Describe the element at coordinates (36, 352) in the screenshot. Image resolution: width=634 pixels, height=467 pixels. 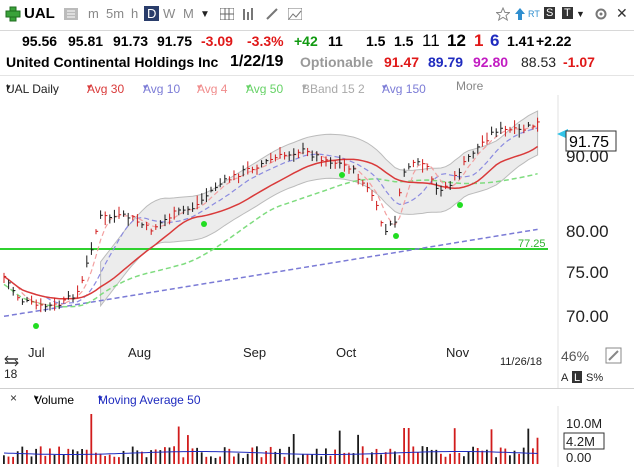
I see `month-label-jul: Jul` at that location.